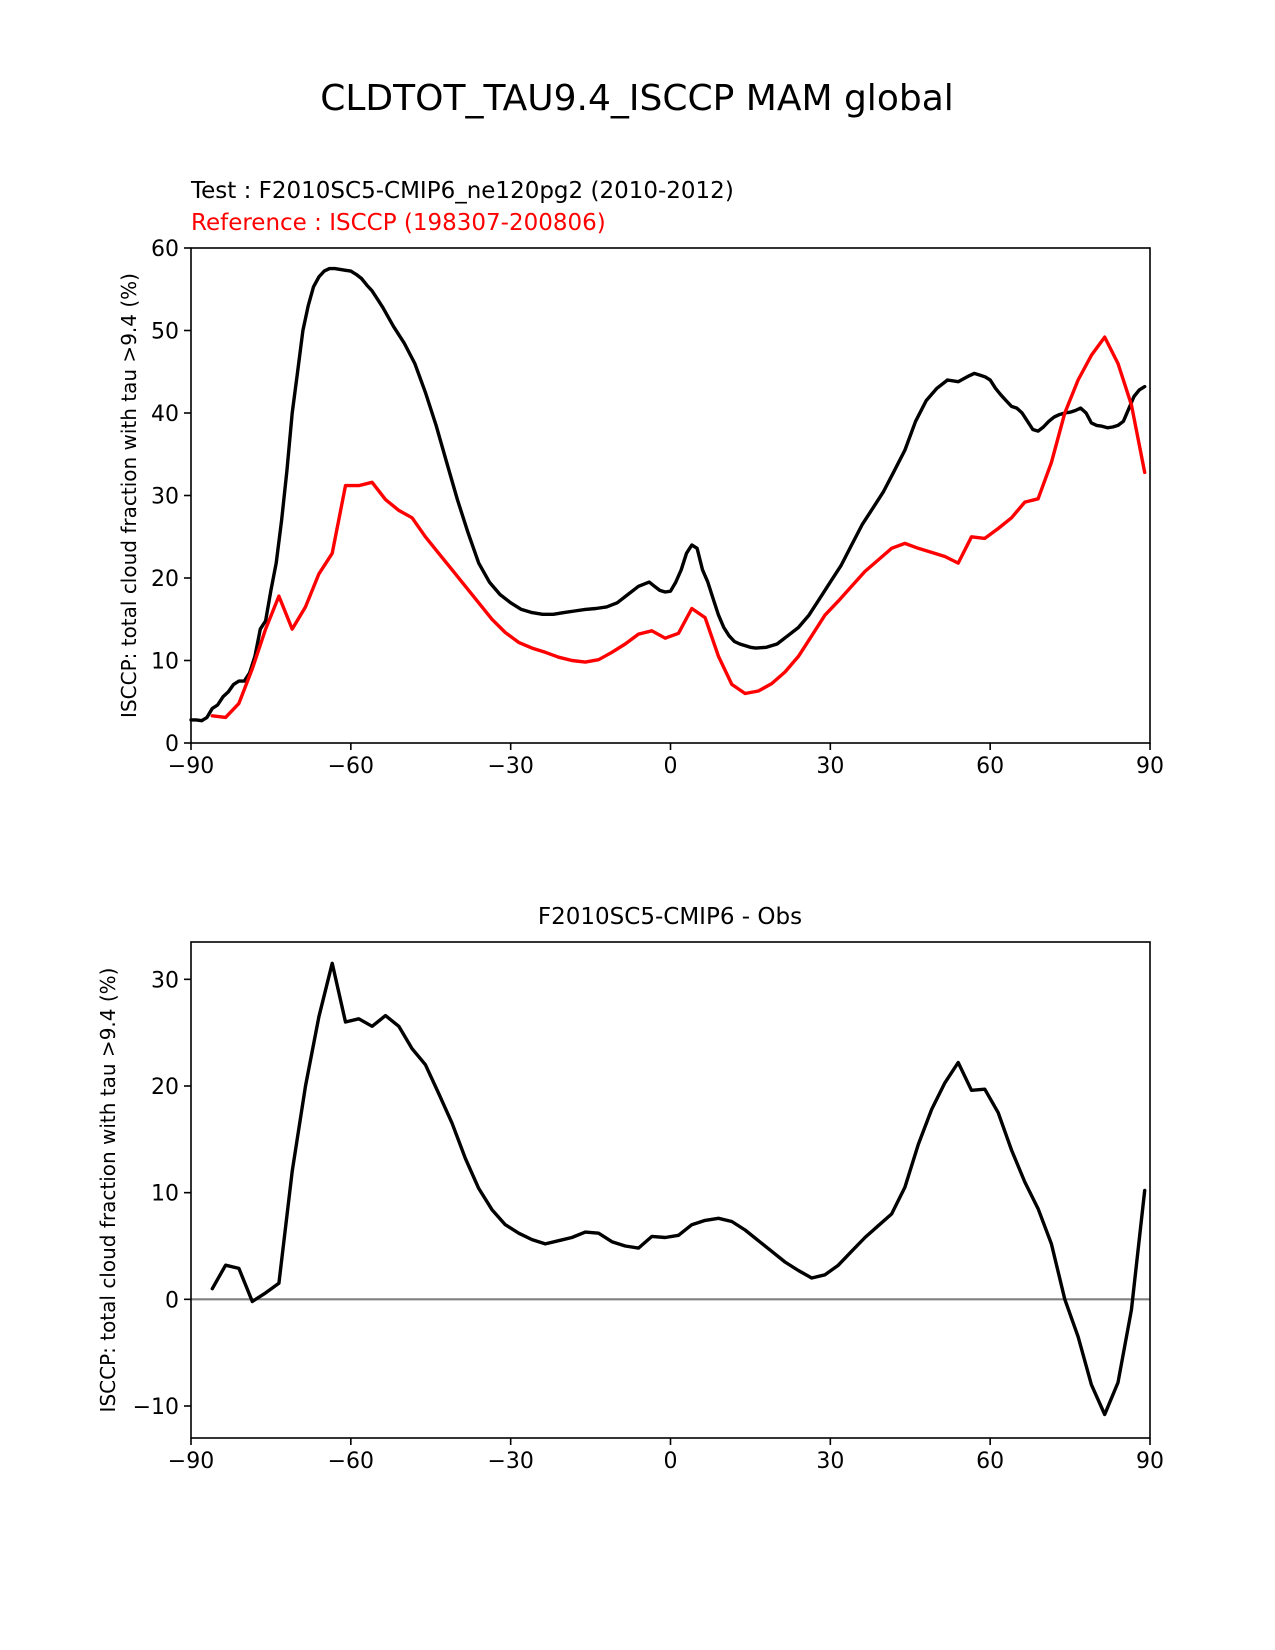 The height and width of the screenshot is (1650, 1275). I want to click on figure-suptitle: CLDTOT_TAU9.4_ISCCP MAM global, so click(637, 98).